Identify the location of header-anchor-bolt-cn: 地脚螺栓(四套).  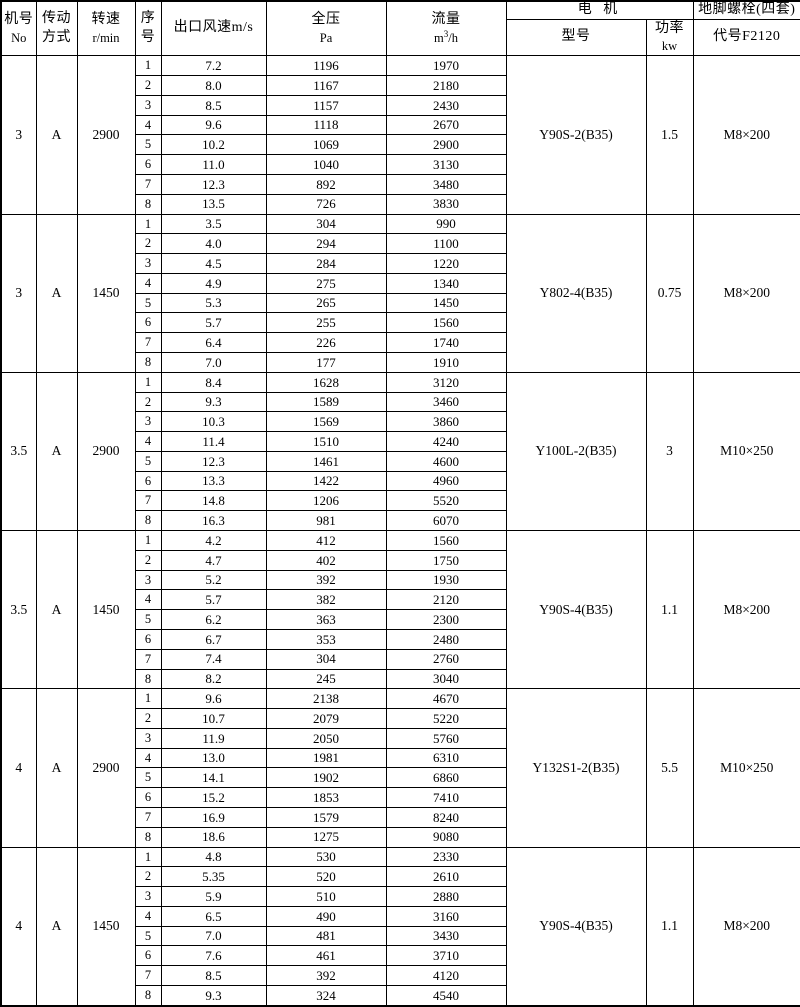
(747, 9).